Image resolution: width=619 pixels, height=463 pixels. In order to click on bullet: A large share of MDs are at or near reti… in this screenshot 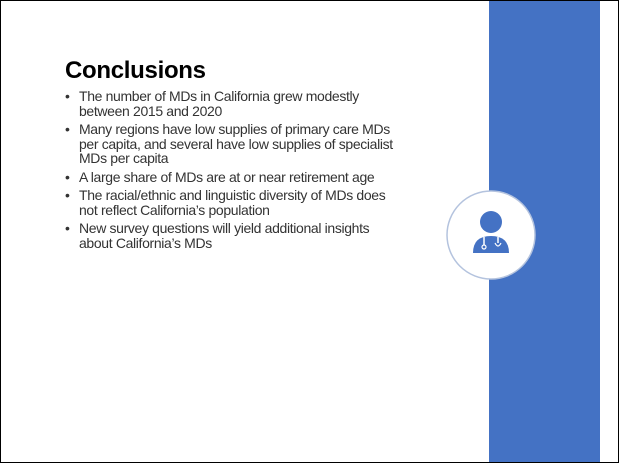, I will do `click(230, 177)`.